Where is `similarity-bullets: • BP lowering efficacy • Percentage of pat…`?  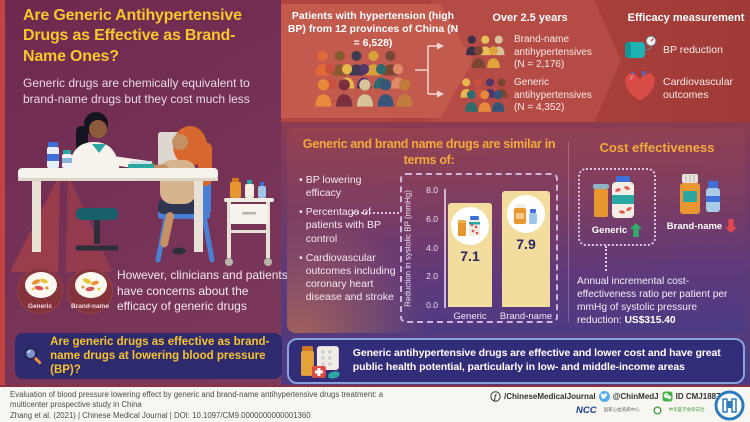
similarity-bullets: • BP lowering efficacy • Percentage of pat… is located at coordinates (349, 242).